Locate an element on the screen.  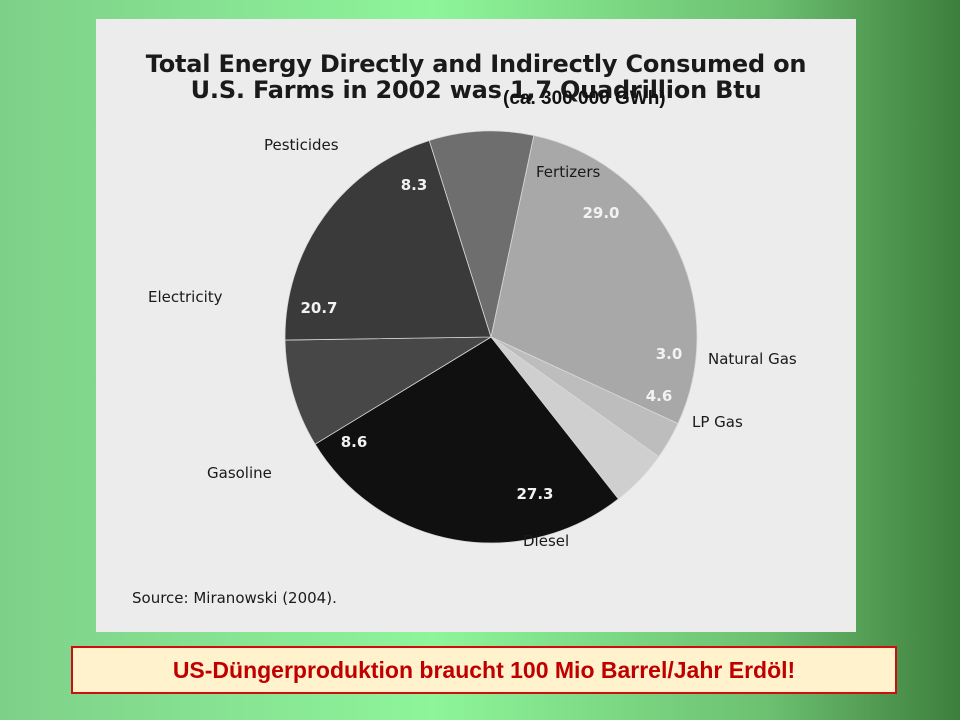
slice-value-pesticides: 8.3 is located at coordinates (414, 185).